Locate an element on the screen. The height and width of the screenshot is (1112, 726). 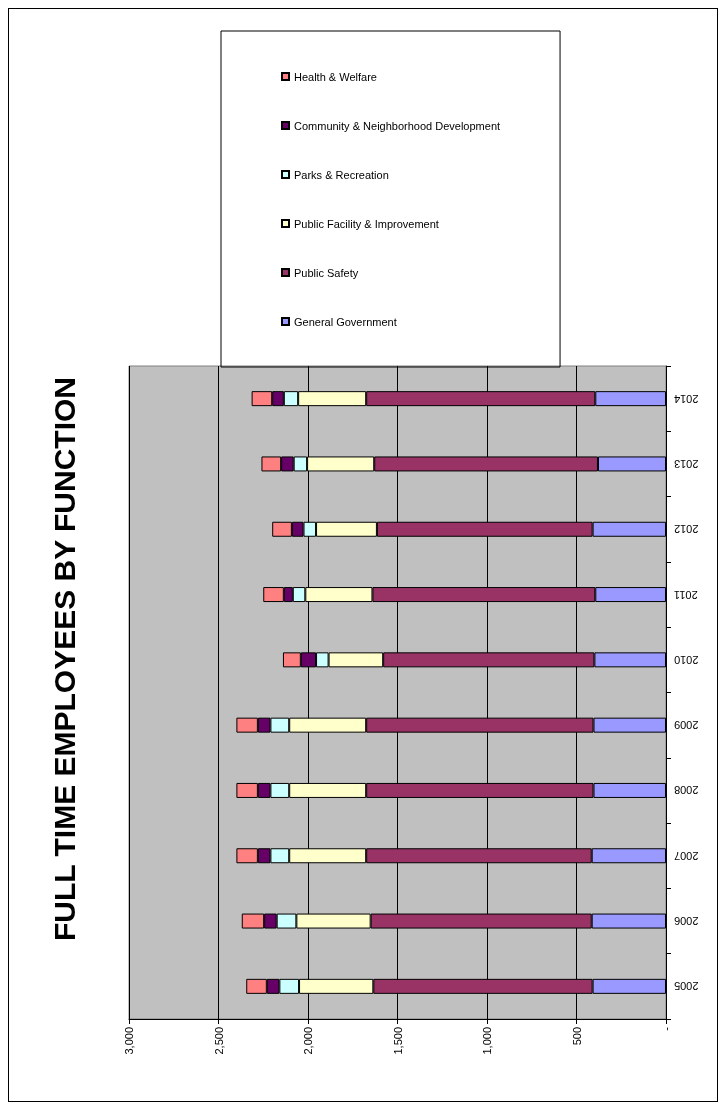
y-tick-label: 2012 is located at coordinates (686, 529).